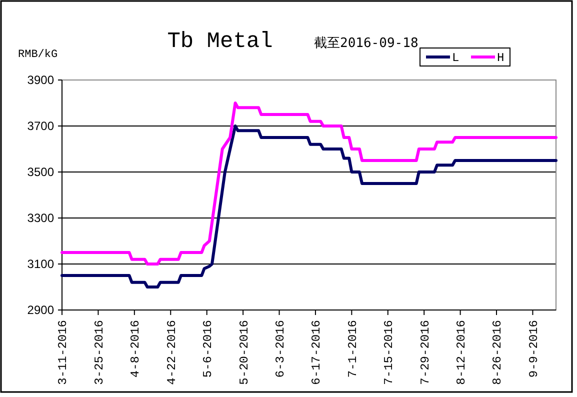 The height and width of the screenshot is (397, 577). I want to click on chart-subtitle: 截至2016-09-18, so click(366, 43).